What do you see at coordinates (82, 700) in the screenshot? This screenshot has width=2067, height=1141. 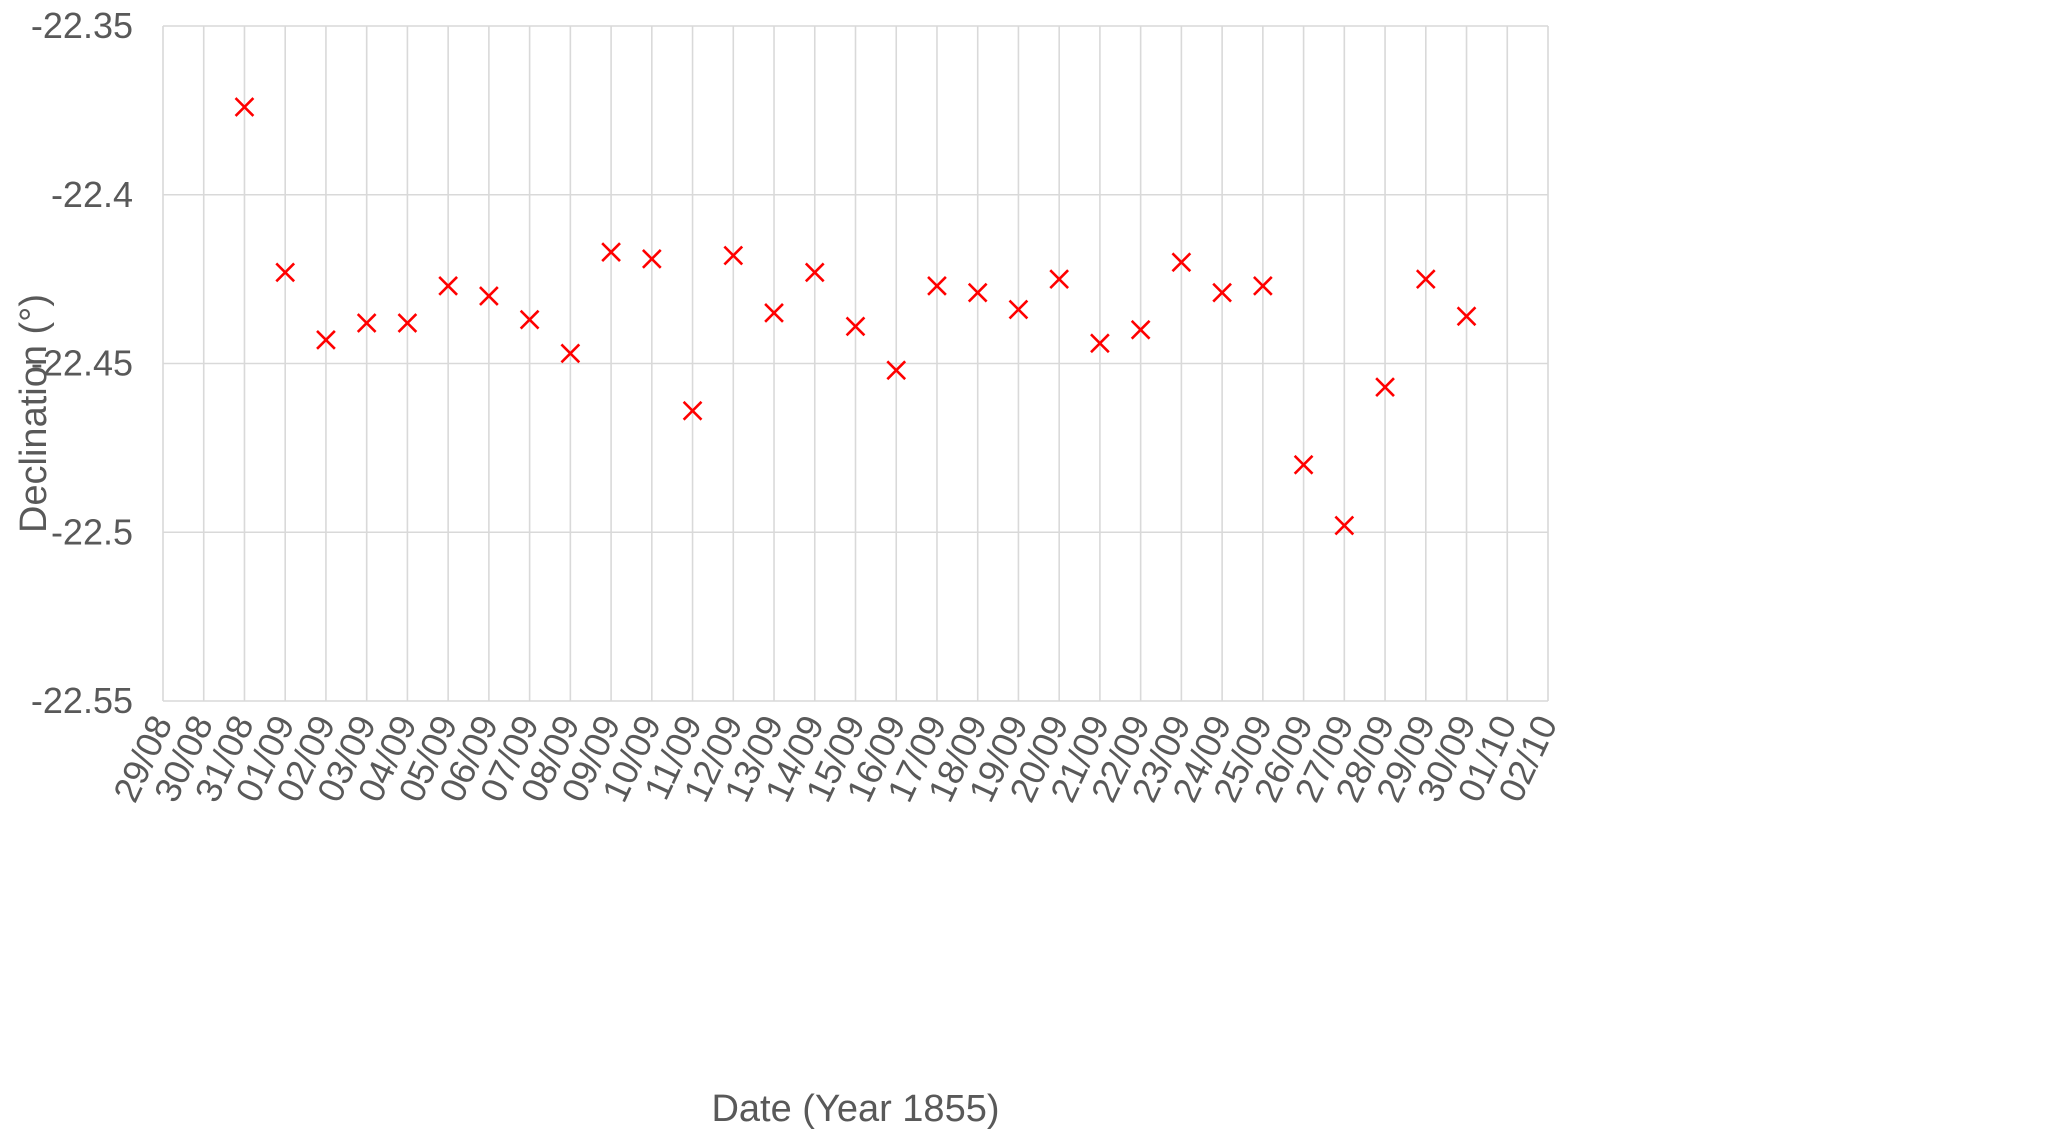 I see `y-tick-label: -22.55` at bounding box center [82, 700].